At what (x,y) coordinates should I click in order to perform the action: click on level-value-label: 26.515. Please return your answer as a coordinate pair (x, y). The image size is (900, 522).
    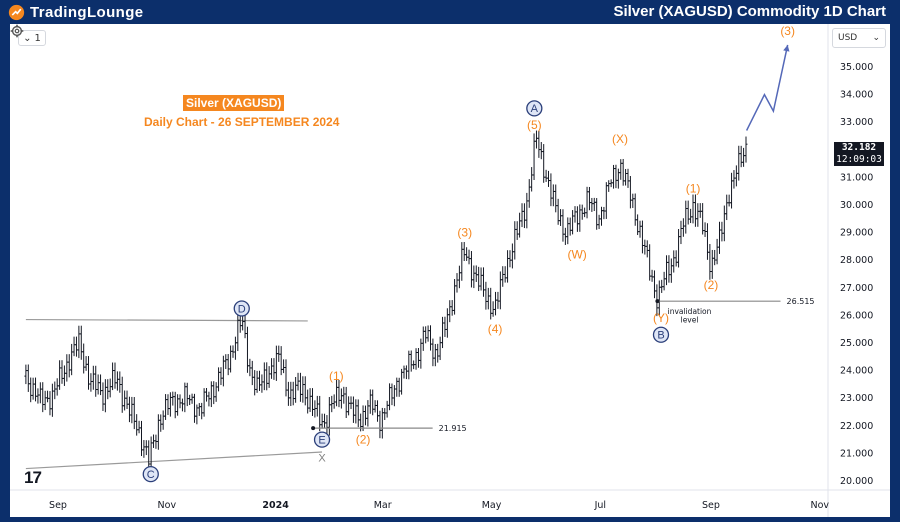
    Looking at the image, I should click on (801, 301).